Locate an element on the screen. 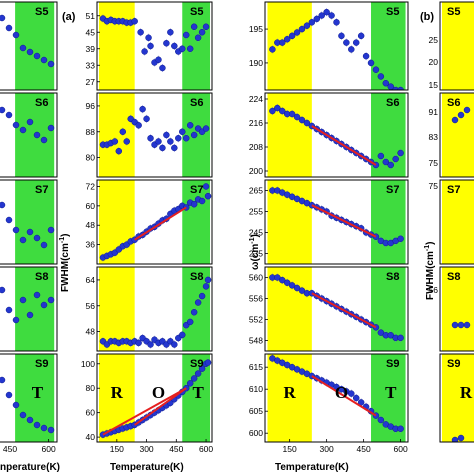 The height and width of the screenshot is (474, 474). subplot-label: S8 is located at coordinates (453, 277).